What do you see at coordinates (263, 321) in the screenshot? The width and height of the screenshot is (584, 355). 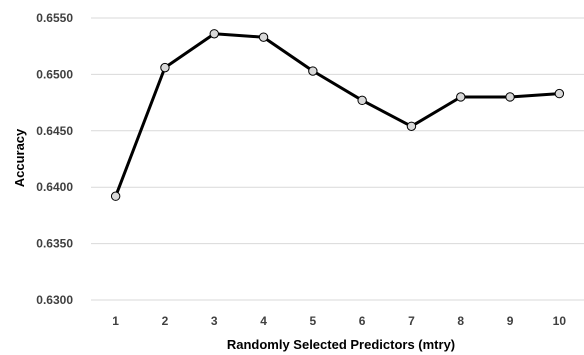 I see `x-tick-label: 4` at bounding box center [263, 321].